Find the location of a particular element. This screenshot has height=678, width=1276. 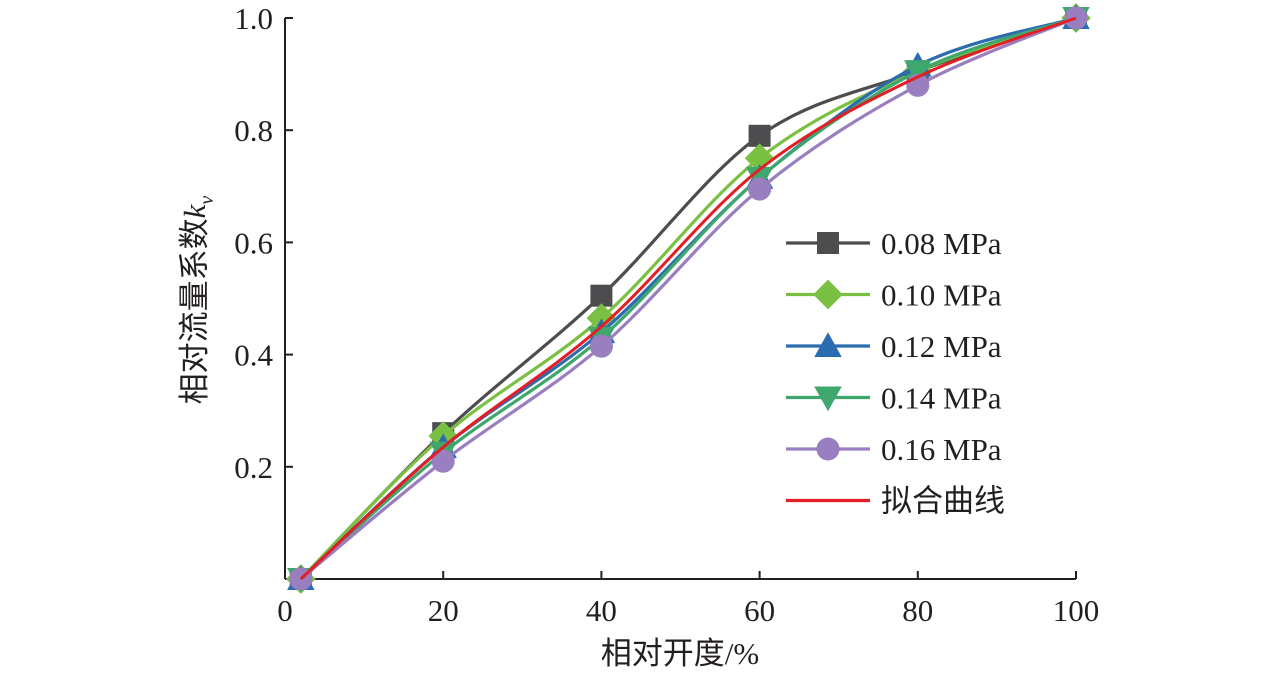

legend-item: 0.10 MPa is located at coordinates (894, 295).